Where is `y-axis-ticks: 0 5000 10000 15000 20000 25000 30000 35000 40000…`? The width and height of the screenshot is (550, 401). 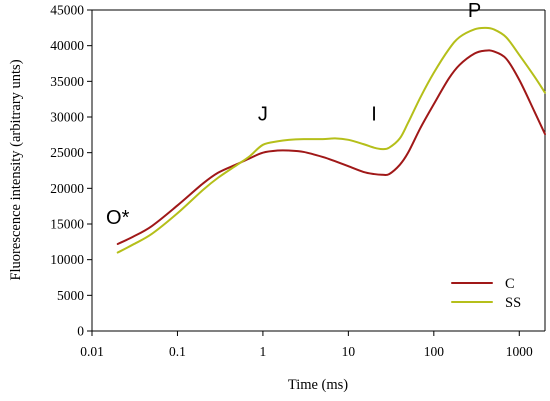 y-axis-ticks: 0 5000 10000 15000 20000 25000 30000 35000 40000… is located at coordinates (71, 171).